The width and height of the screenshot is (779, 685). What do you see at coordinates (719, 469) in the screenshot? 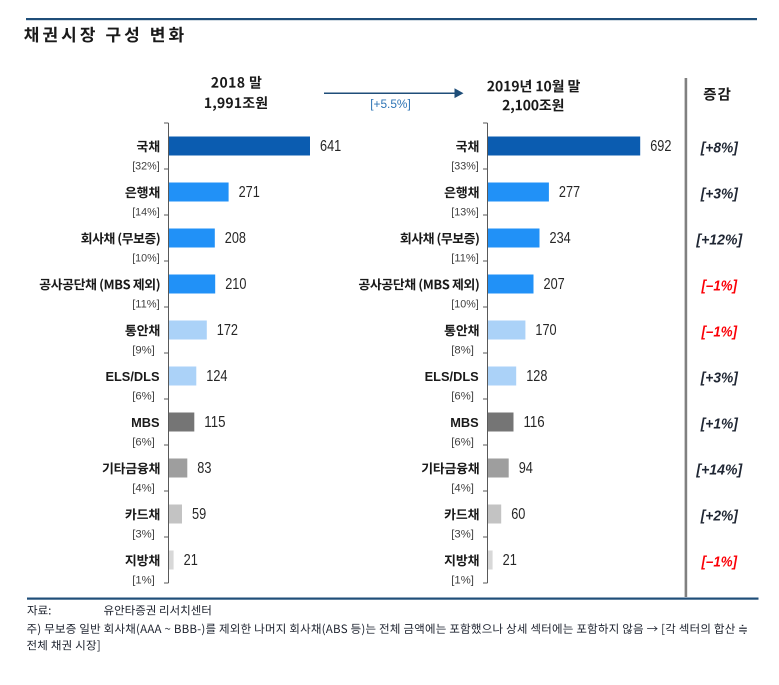
I see `svg-text: [+14%]` at bounding box center [719, 469].